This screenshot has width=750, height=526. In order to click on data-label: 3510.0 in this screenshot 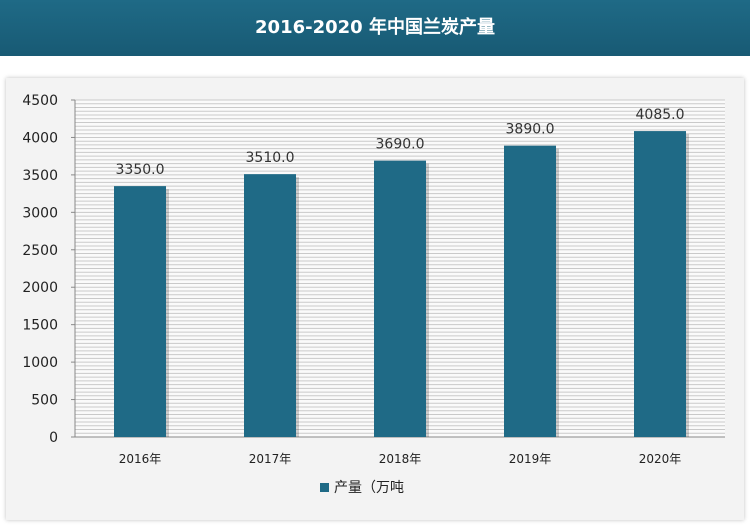, I will do `click(270, 158)`.